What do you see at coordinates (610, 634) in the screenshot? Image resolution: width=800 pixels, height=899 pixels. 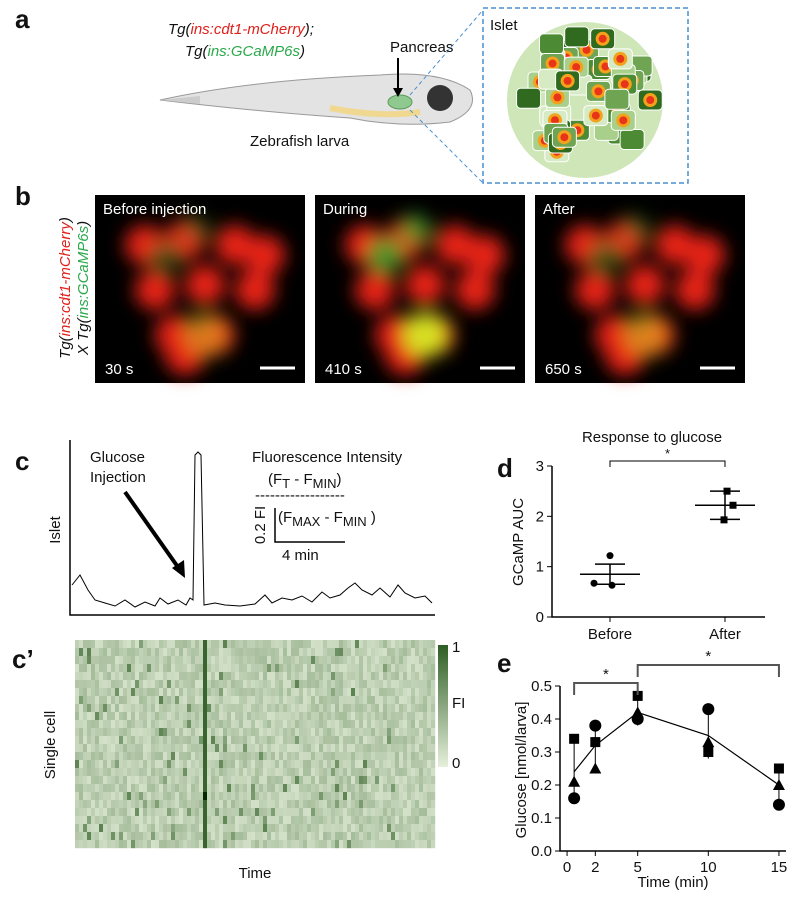 I see `x-tick-label: Before` at bounding box center [610, 634].